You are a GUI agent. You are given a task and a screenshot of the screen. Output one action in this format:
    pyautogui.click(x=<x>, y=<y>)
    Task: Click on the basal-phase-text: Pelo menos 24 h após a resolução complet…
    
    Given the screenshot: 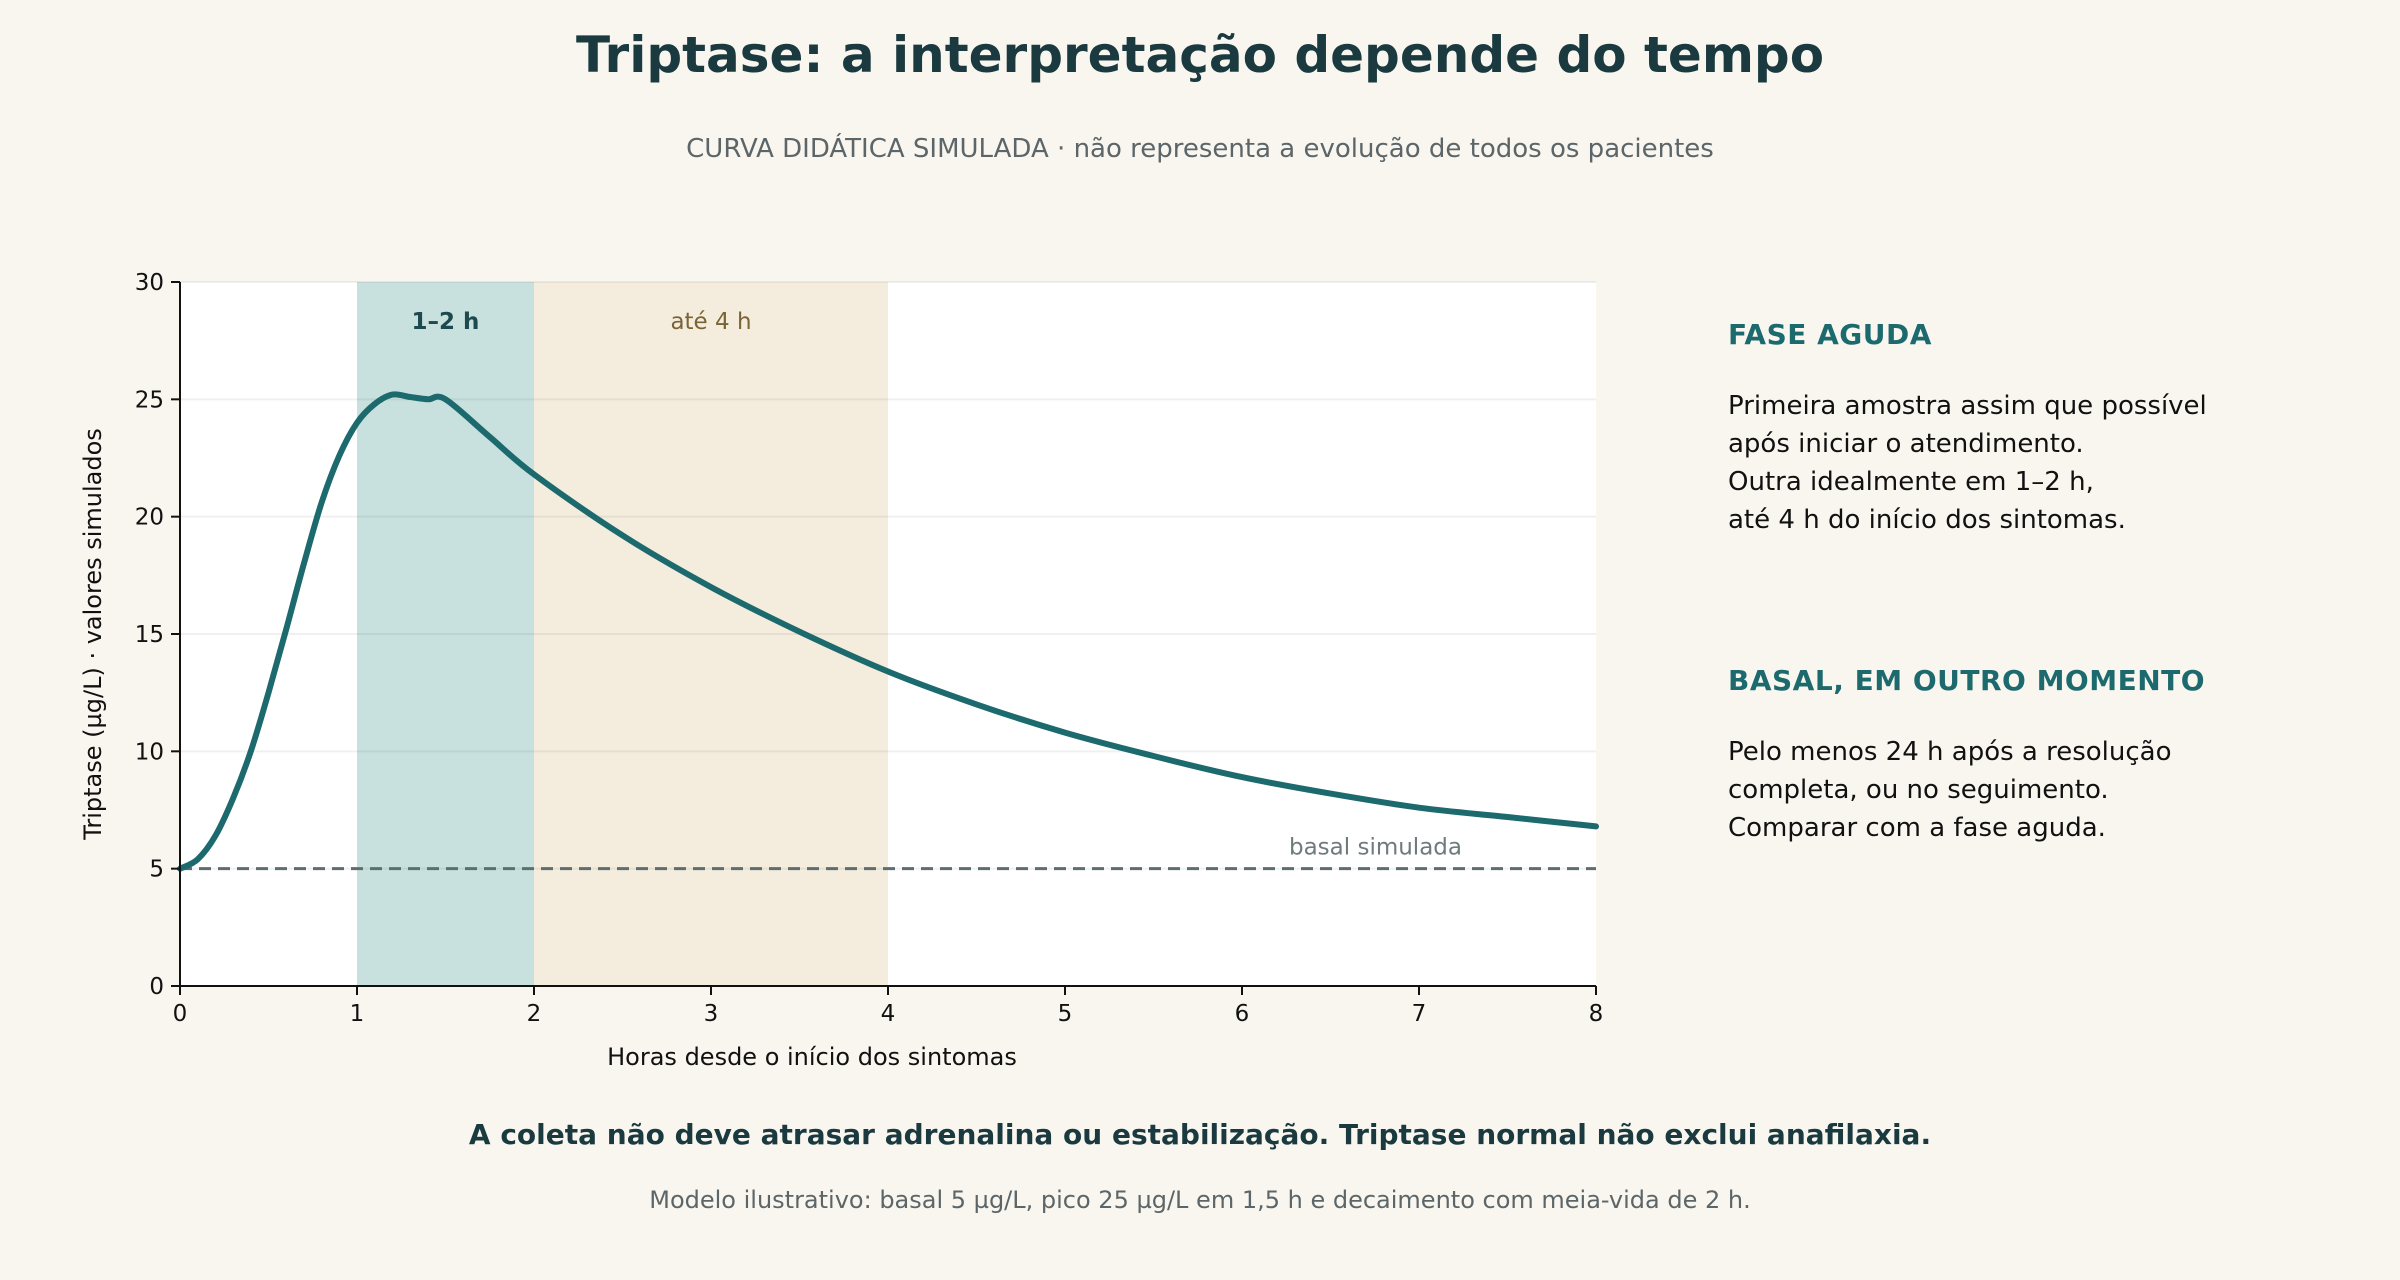 What is the action you would take?
    pyautogui.click(x=2038, y=790)
    